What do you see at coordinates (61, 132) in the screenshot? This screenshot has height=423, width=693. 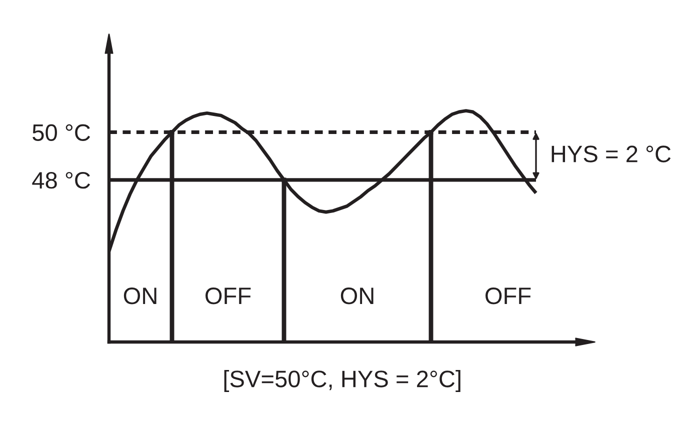 I see `y-tick-label: 50 °C` at bounding box center [61, 132].